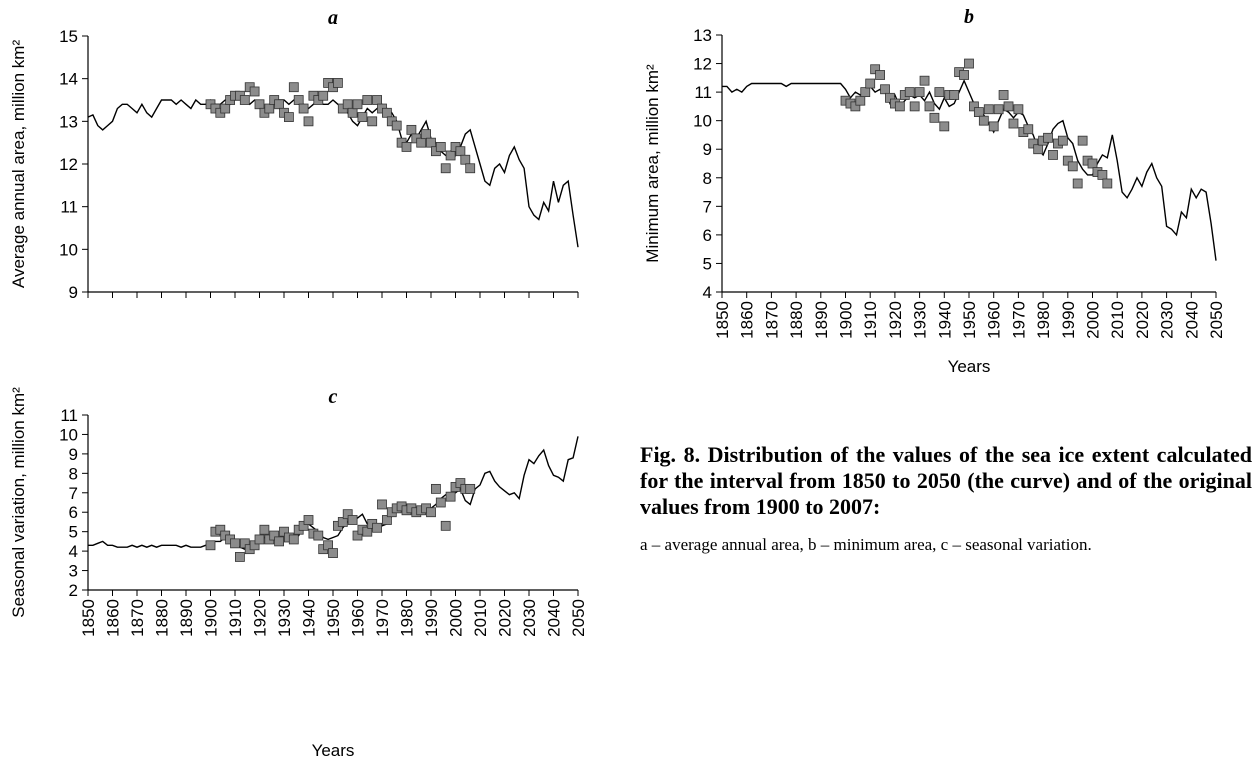  I want to click on x-tick-label: 2020, so click(1142, 320).